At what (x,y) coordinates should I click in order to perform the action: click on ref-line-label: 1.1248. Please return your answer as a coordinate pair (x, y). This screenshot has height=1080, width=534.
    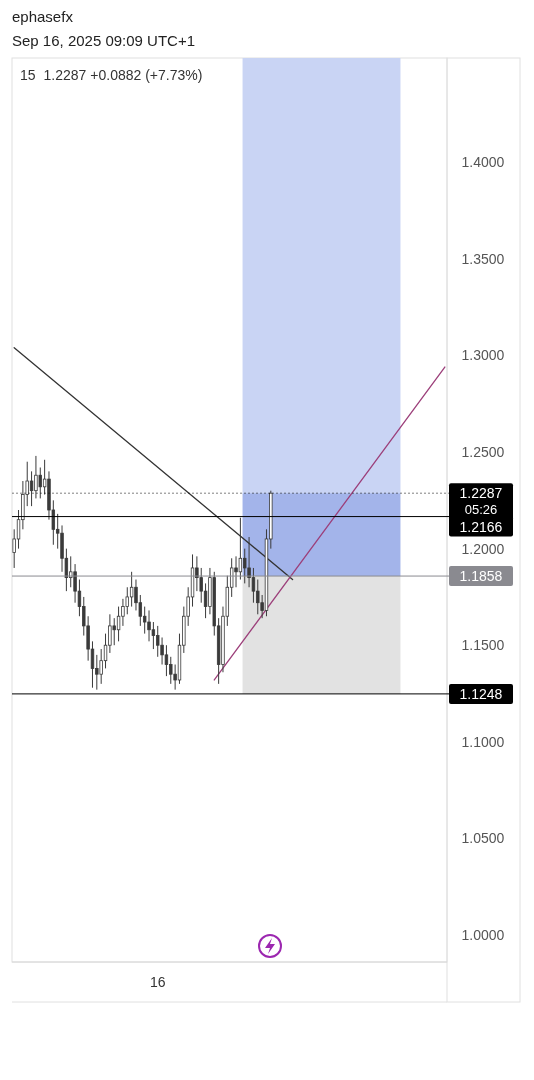
    Looking at the image, I should click on (481, 693).